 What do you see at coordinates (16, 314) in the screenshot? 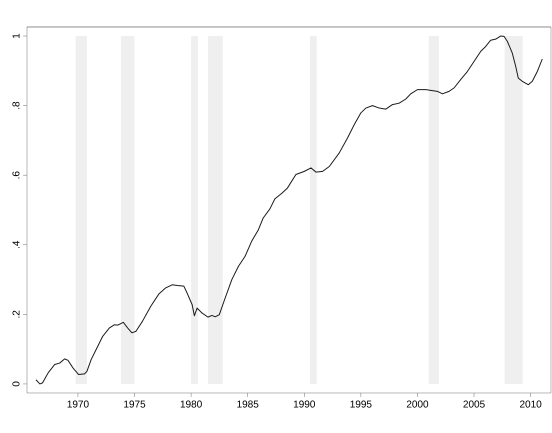
I see `y-tick-label: .2` at bounding box center [16, 314].